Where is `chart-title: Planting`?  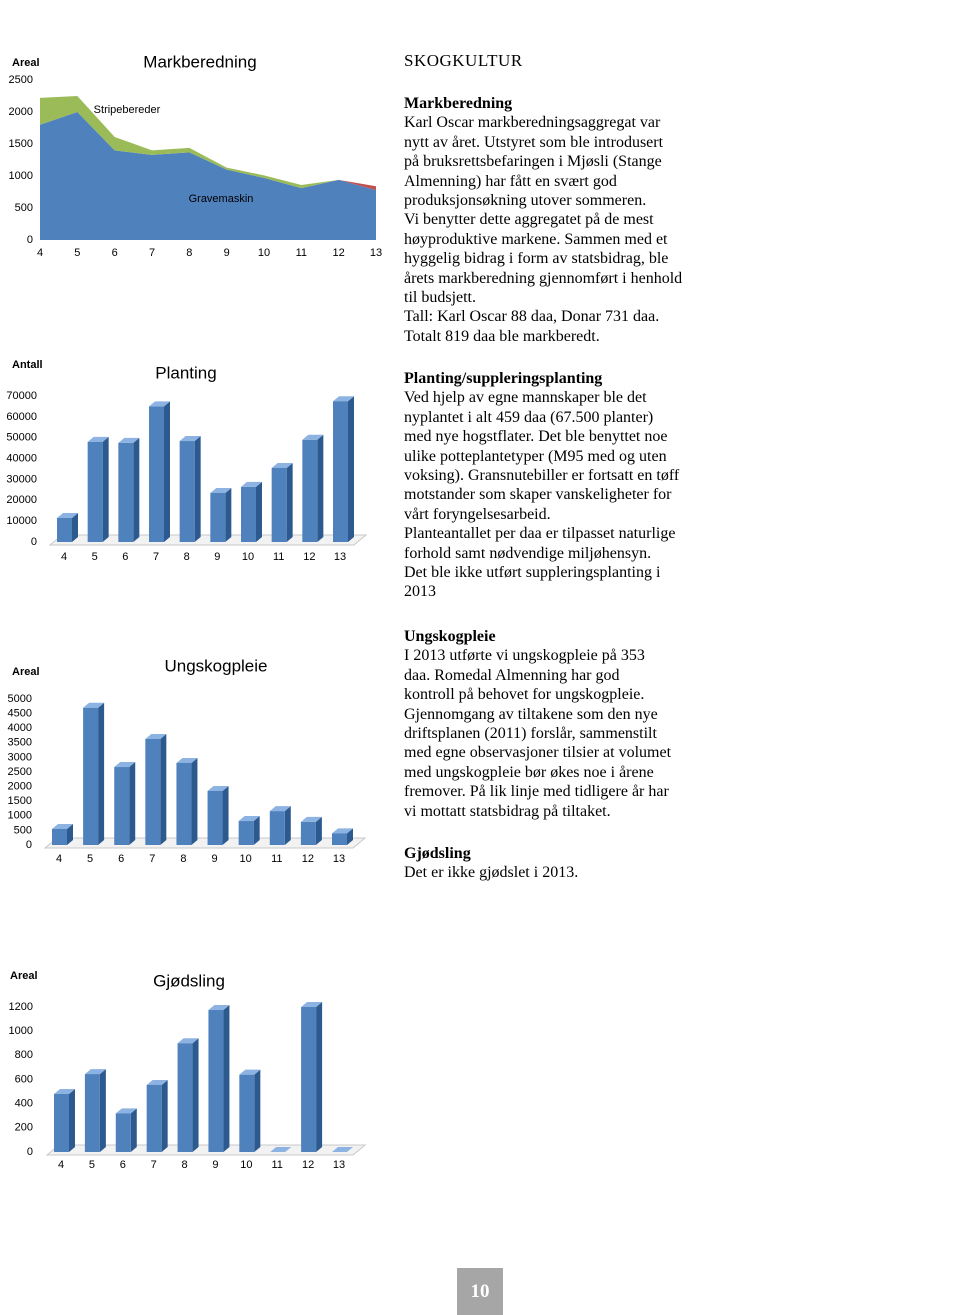 chart-title: Planting is located at coordinates (185, 372).